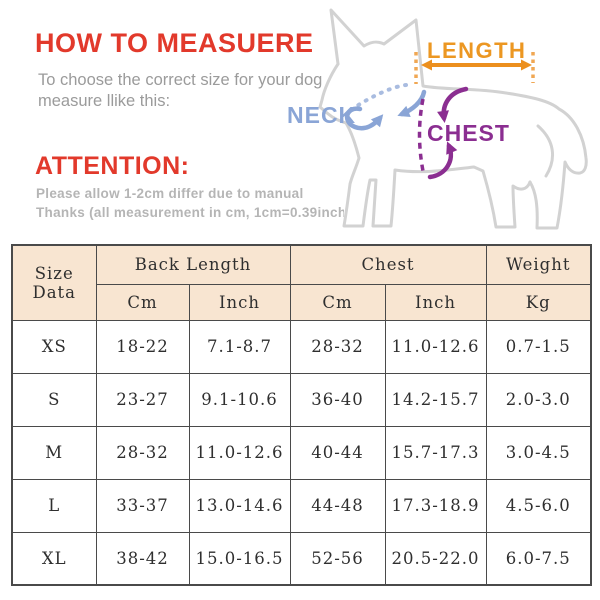 This screenshot has width=600, height=600. I want to click on neck-label: NECK, so click(322, 115).